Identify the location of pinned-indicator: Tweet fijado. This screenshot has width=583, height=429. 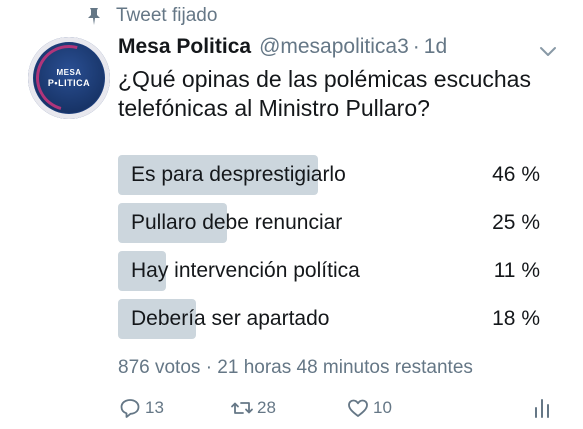
(150, 16).